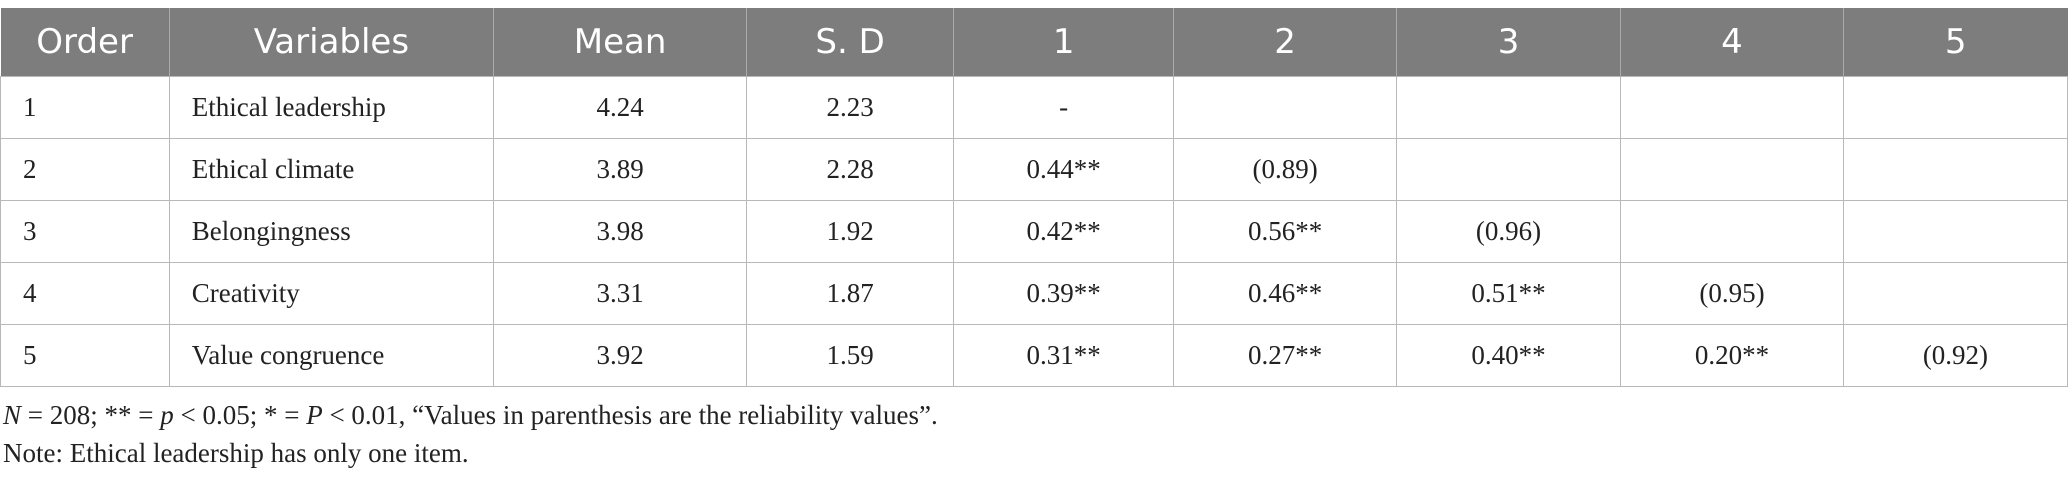 The width and height of the screenshot is (2068, 480). Describe the element at coordinates (85, 107) in the screenshot. I see `cell-order: 1` at that location.